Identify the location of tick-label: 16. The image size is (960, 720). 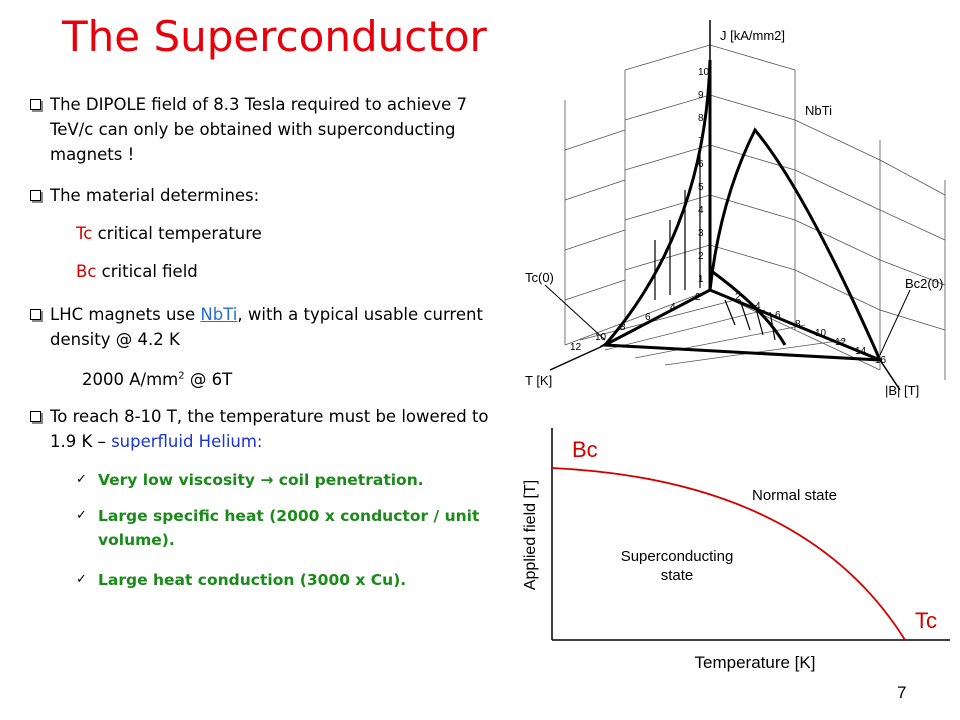
(881, 360).